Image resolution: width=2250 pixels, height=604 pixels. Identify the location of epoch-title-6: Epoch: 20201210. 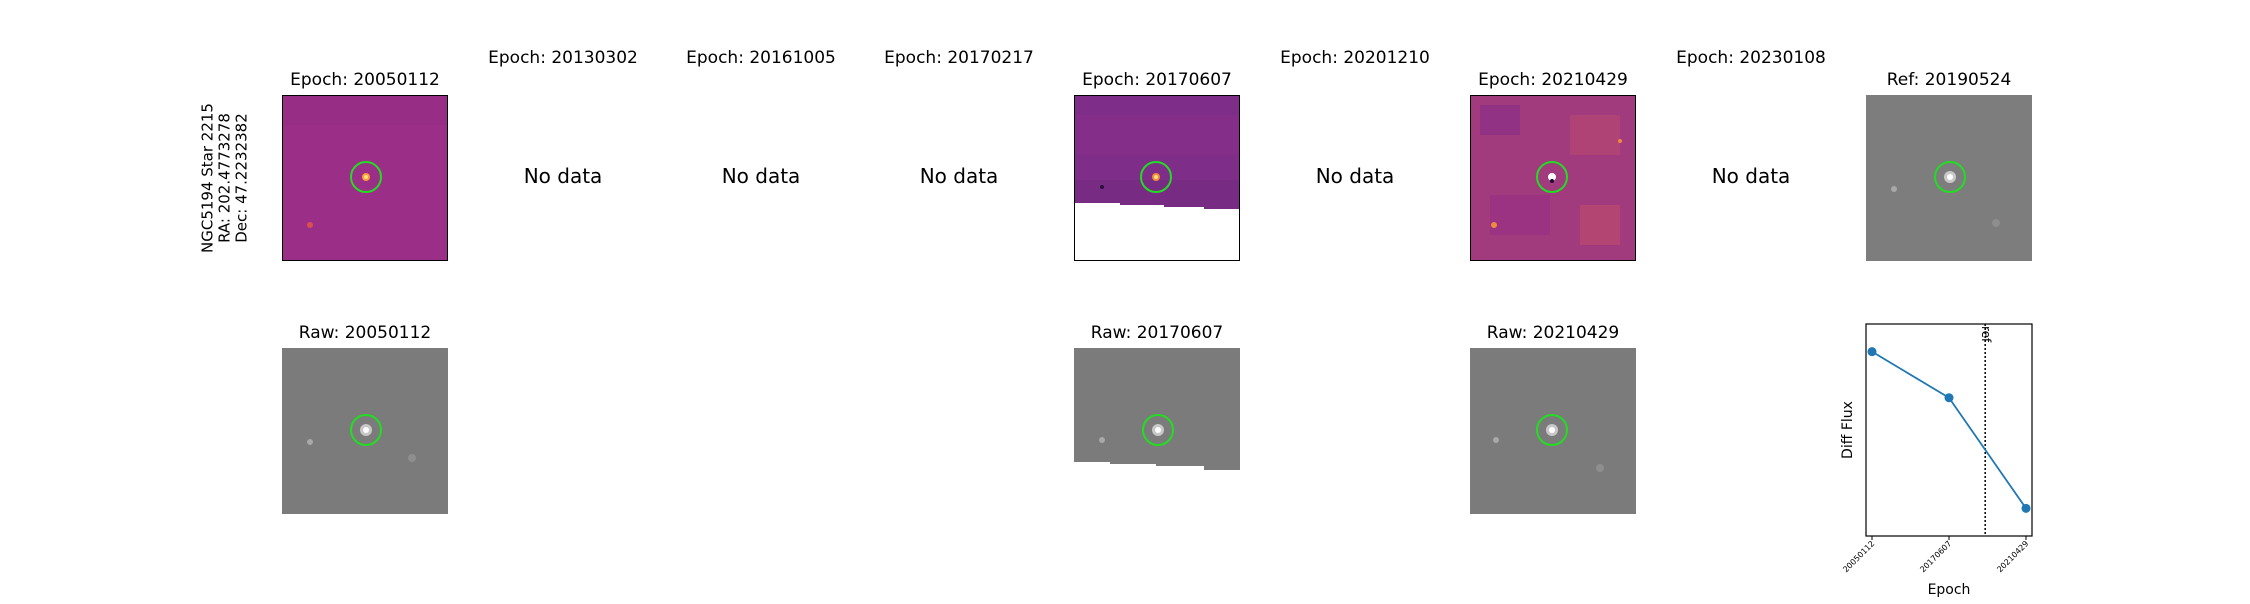
(1355, 58).